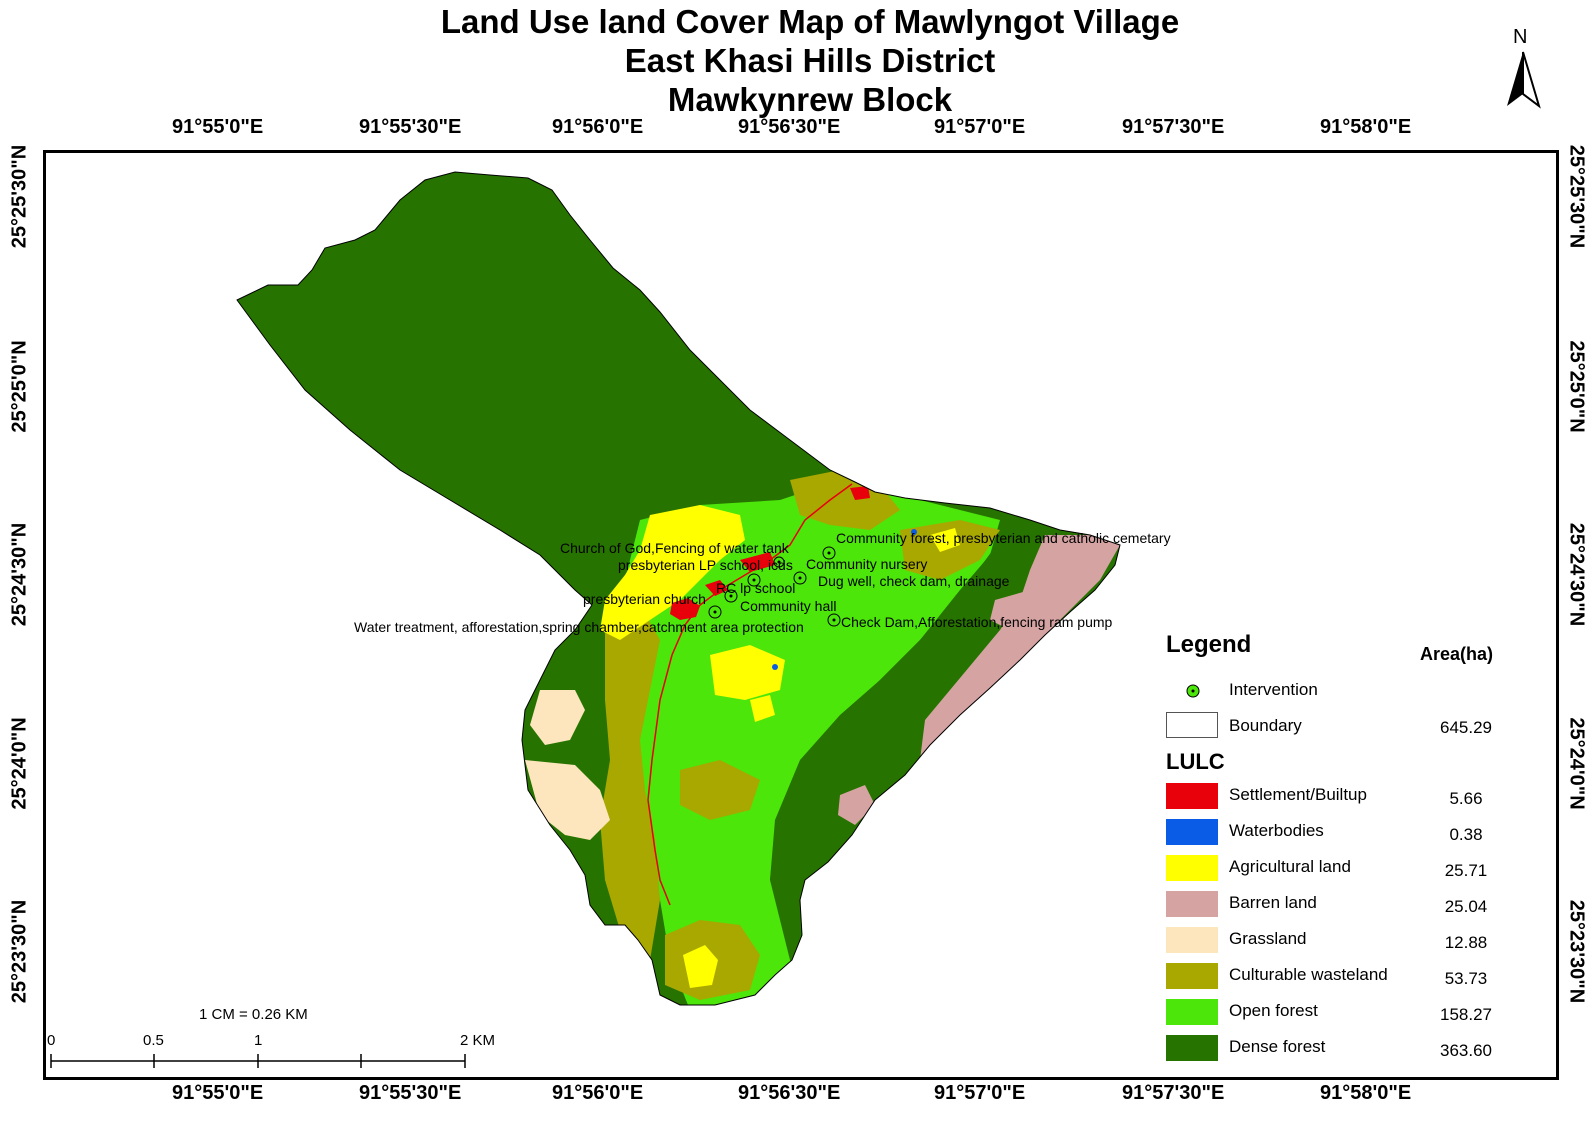 The image size is (1593, 1126). Describe the element at coordinates (1466, 906) in the screenshot. I see `legend-class-area: 25.04` at that location.